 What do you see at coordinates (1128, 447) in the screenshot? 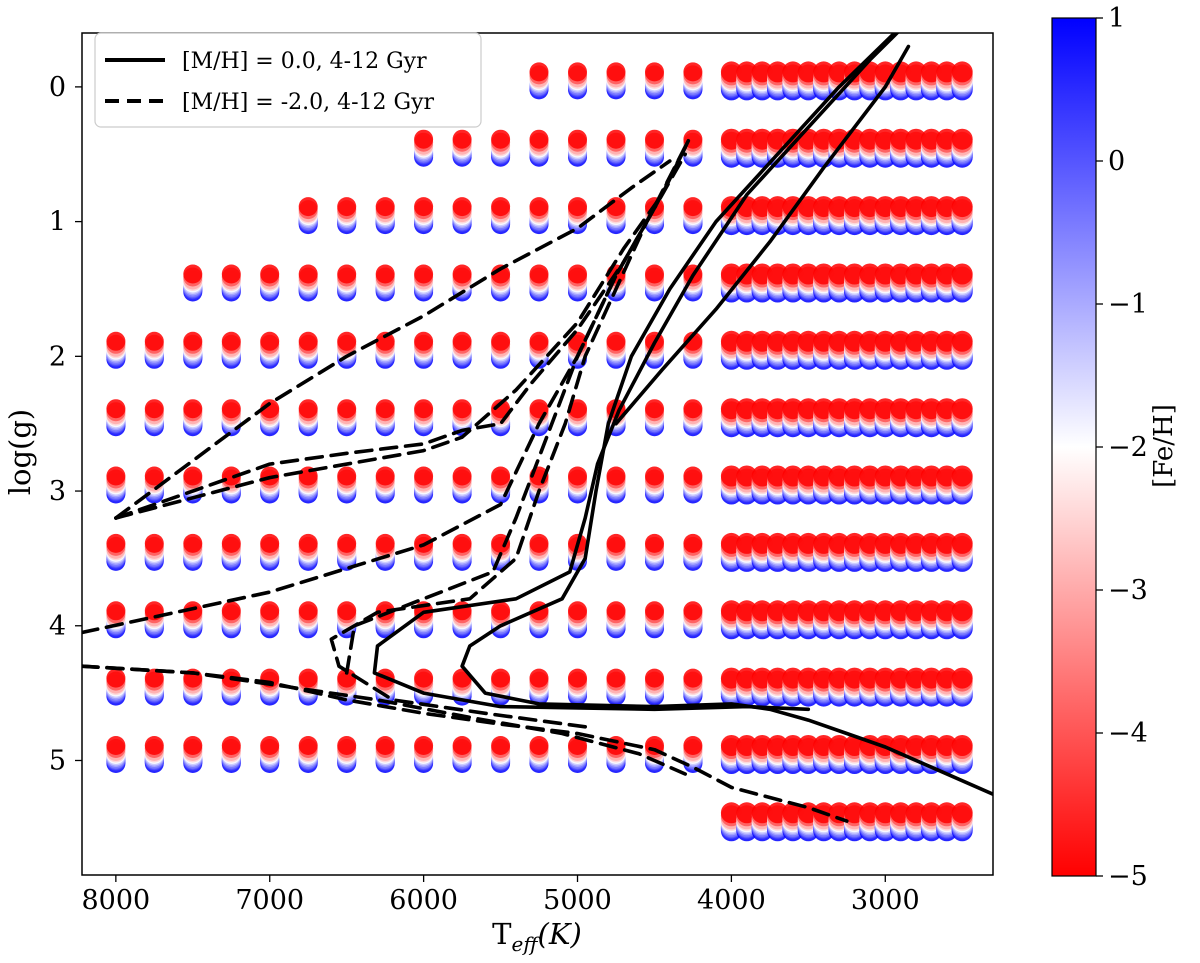
I see `colorbar-tick-label: −2` at bounding box center [1128, 447].